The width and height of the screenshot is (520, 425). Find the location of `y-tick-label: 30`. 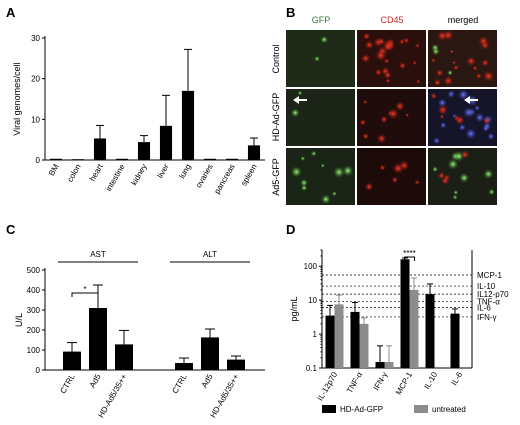

y-tick-label: 30 is located at coordinates (35, 38).